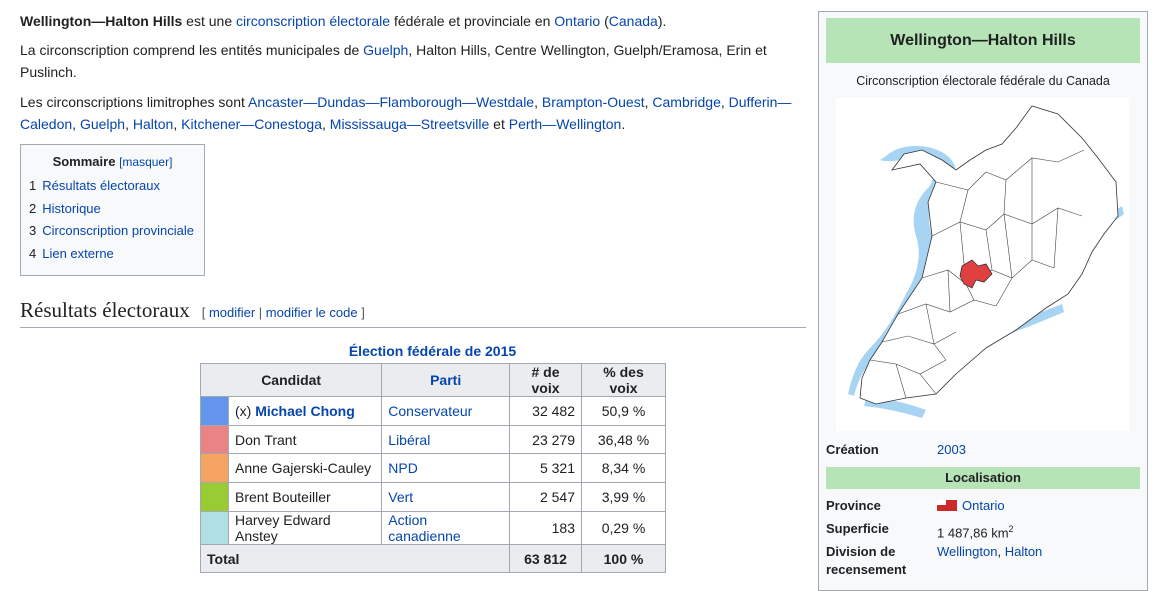 The width and height of the screenshot is (1165, 591). I want to click on ontario-flag-icon, so click(947, 505).